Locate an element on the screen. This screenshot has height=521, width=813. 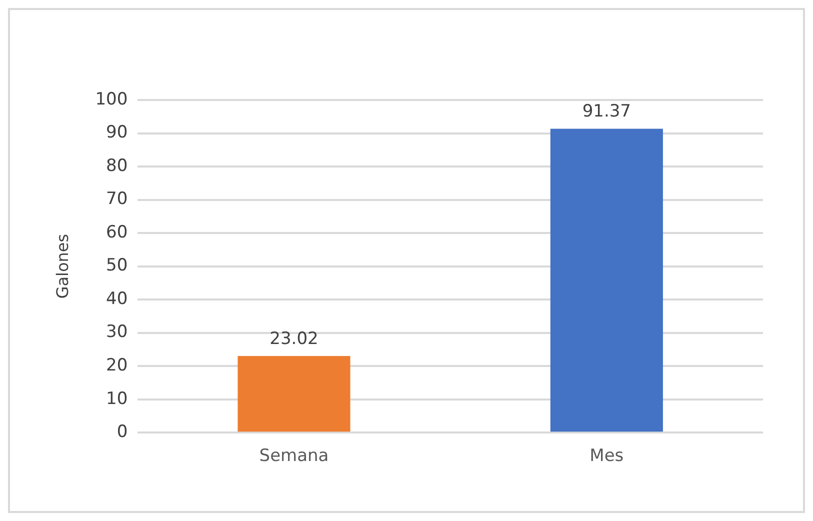
y-tick-label: 100 is located at coordinates (111, 99).